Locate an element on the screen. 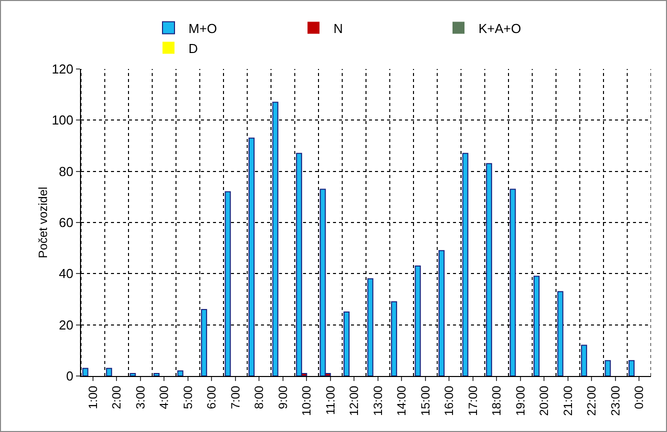  y-tick-label: 100 is located at coordinates (63, 120).